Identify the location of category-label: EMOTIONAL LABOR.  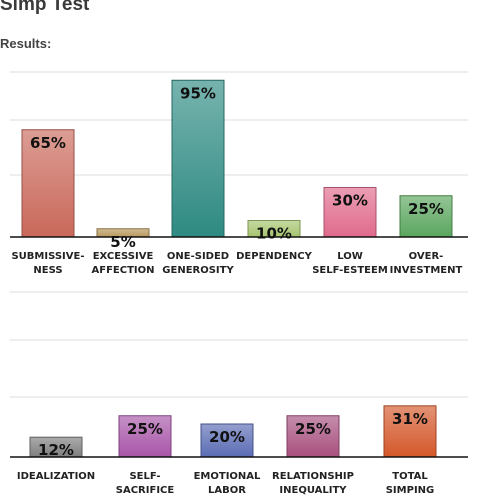
(227, 483).